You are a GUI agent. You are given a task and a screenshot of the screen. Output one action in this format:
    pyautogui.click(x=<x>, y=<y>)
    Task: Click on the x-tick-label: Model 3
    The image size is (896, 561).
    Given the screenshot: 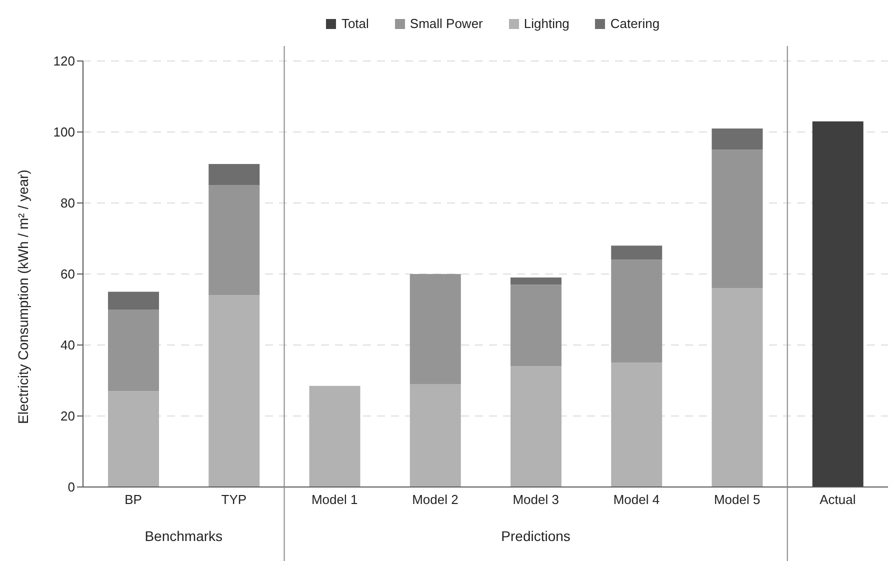 What is the action you would take?
    pyautogui.click(x=535, y=500)
    